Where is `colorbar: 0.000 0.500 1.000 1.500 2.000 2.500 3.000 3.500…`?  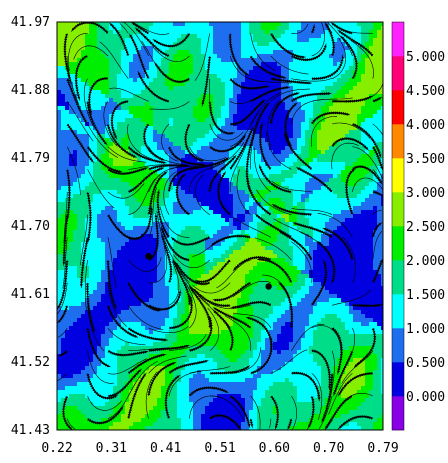
colorbar: 0.000 0.500 1.000 1.500 2.000 2.500 3.000 3.500… is located at coordinates (418, 226).